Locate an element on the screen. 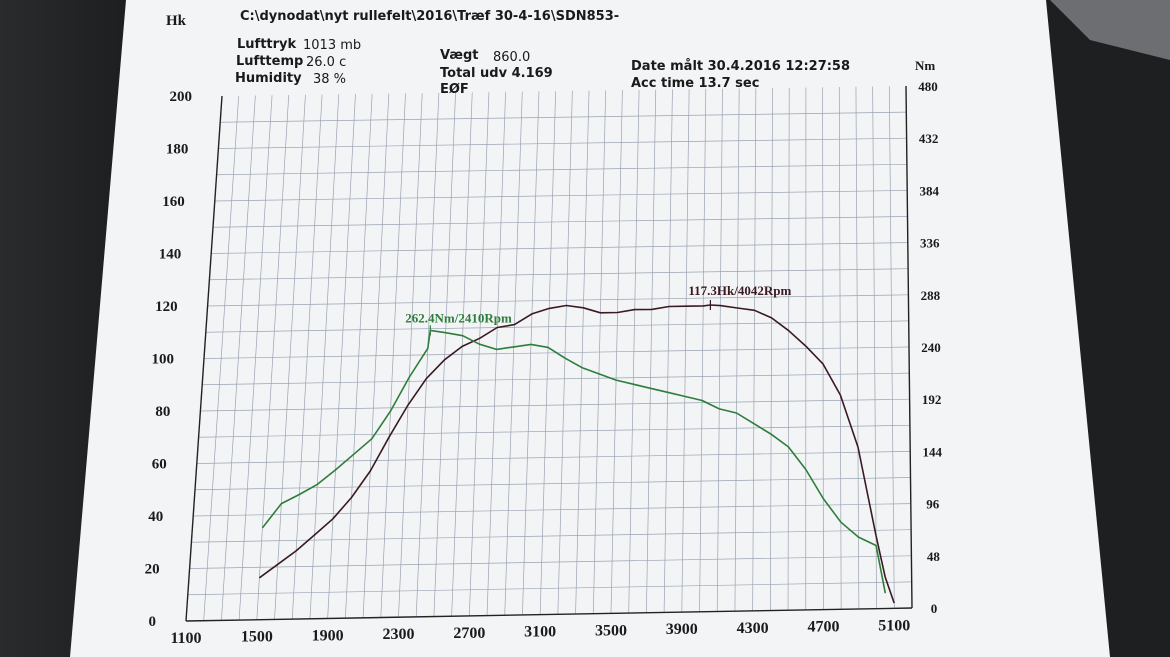 This screenshot has width=1170, height=657. left-axis-ticks: 0 20 40 60 80 100 120 140 160 180 200 is located at coordinates (168, 359).